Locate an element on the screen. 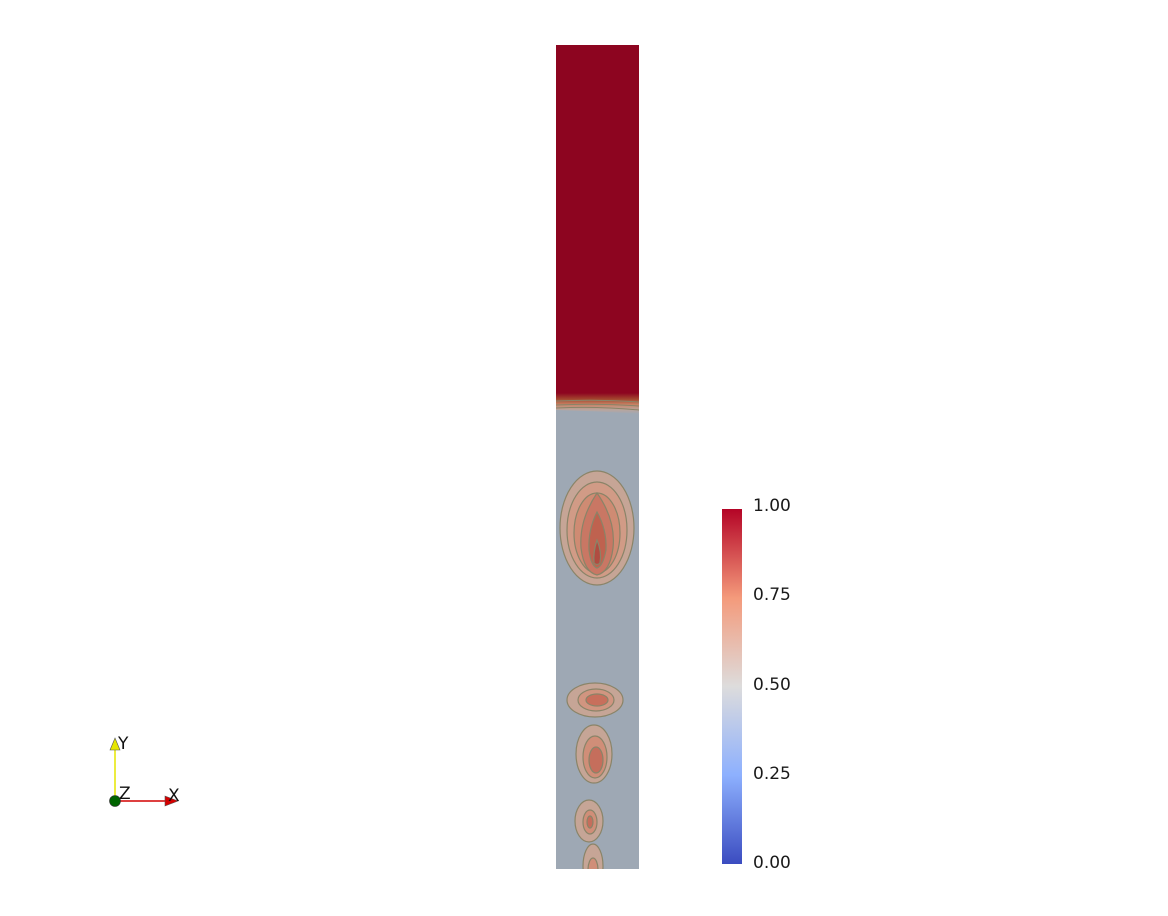 The image size is (1168, 916). colorbar-tick-label: 0.25 is located at coordinates (772, 774).